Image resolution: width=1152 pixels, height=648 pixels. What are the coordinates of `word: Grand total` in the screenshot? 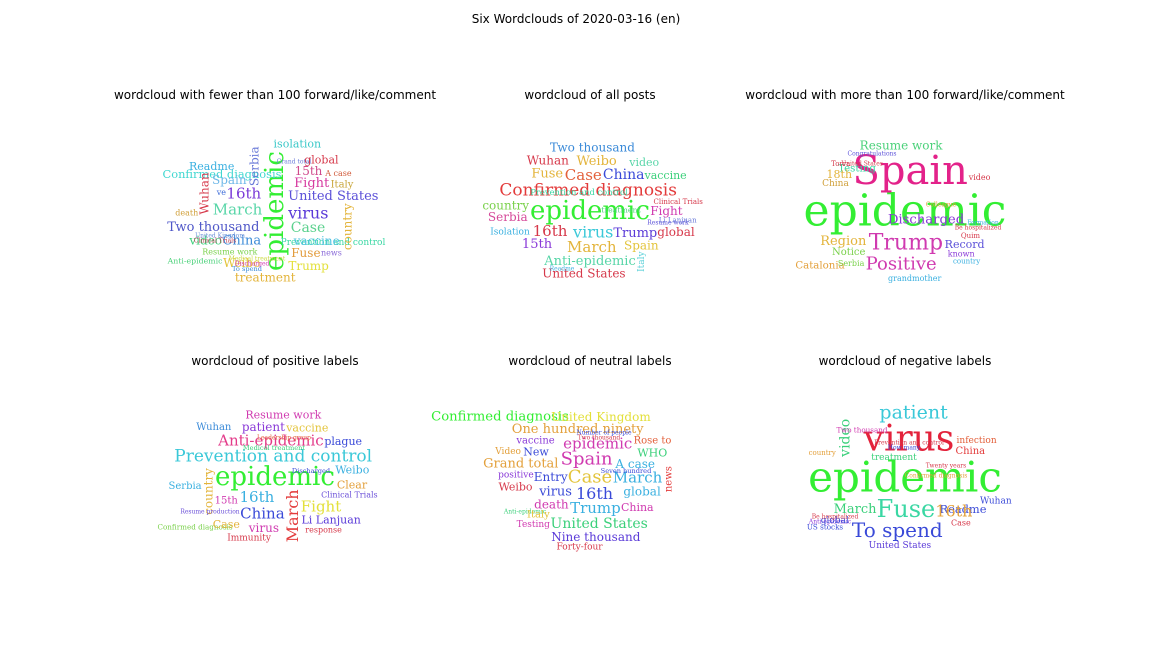 It's located at (520, 464).